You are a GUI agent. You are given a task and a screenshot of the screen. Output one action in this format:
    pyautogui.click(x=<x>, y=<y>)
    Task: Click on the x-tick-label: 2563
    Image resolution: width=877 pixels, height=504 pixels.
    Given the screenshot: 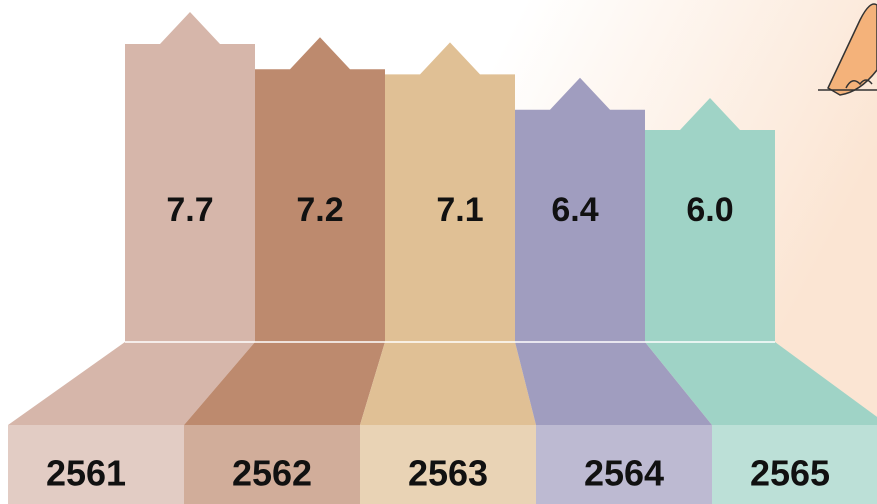 What is the action you would take?
    pyautogui.click(x=448, y=473)
    